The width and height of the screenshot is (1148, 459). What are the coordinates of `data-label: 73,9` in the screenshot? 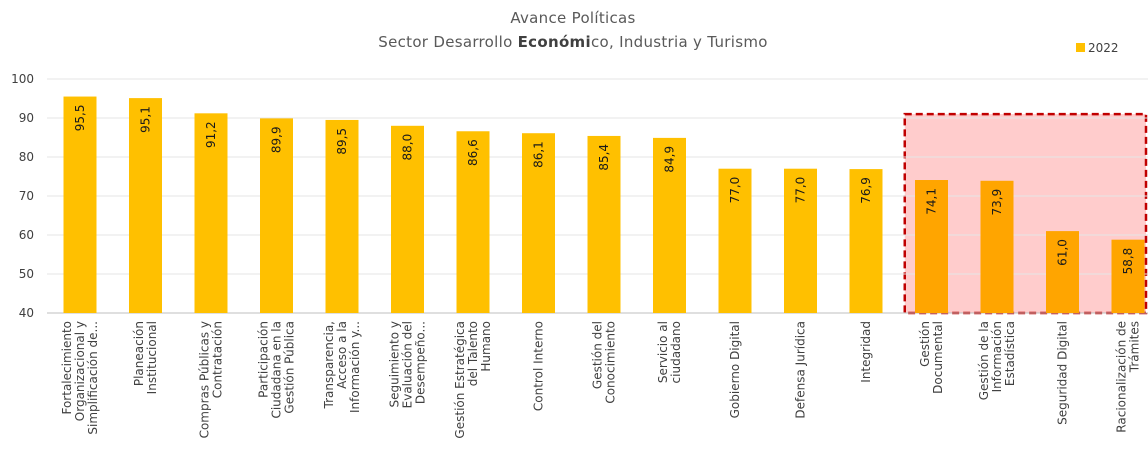 It's located at (997, 202).